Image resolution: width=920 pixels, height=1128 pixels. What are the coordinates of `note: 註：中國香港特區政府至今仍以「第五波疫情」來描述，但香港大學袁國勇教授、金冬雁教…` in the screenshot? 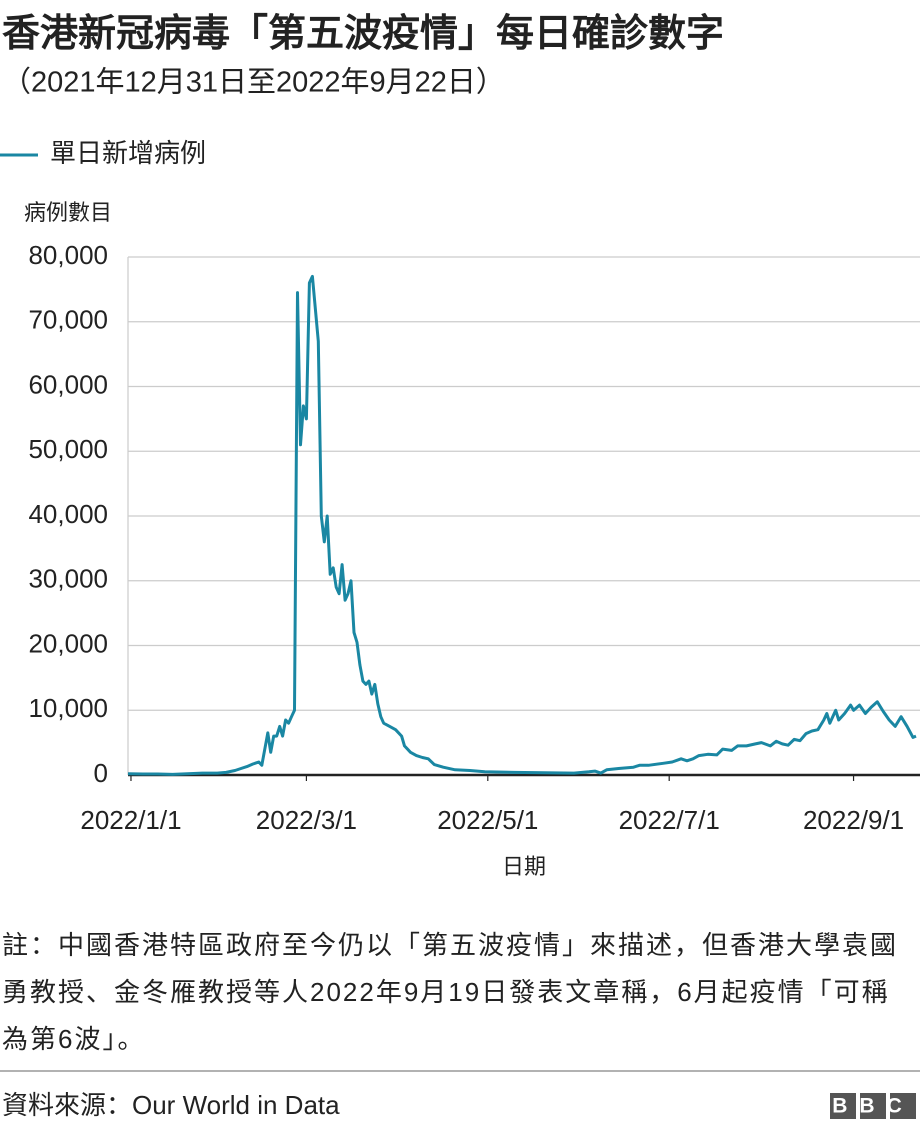 It's located at (450, 992).